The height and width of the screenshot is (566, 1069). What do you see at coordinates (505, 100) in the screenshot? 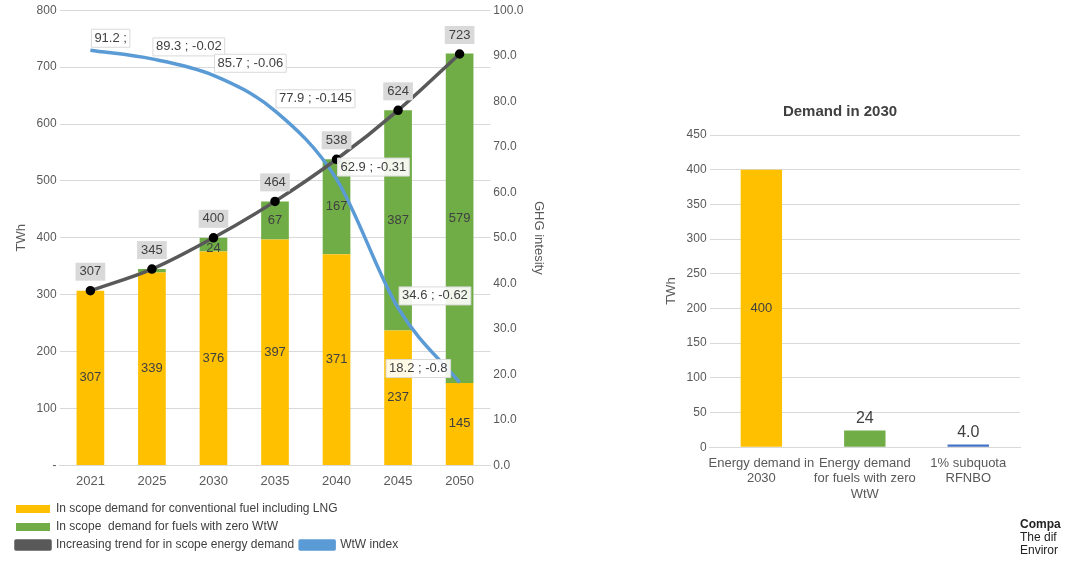
I see `y2-tick-label: 80.0` at bounding box center [505, 100].